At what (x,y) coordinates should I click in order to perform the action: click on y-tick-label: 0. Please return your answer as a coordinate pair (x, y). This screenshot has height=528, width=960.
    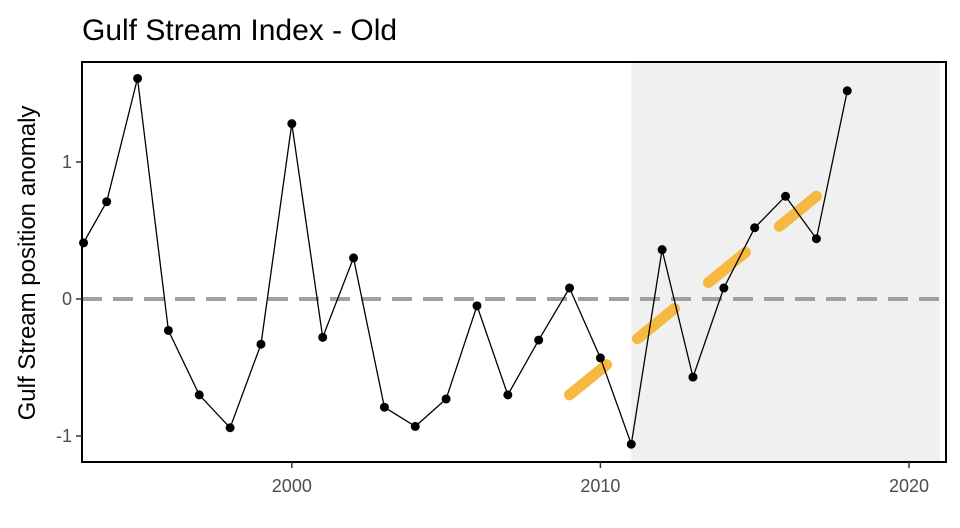
    Looking at the image, I should click on (67, 299).